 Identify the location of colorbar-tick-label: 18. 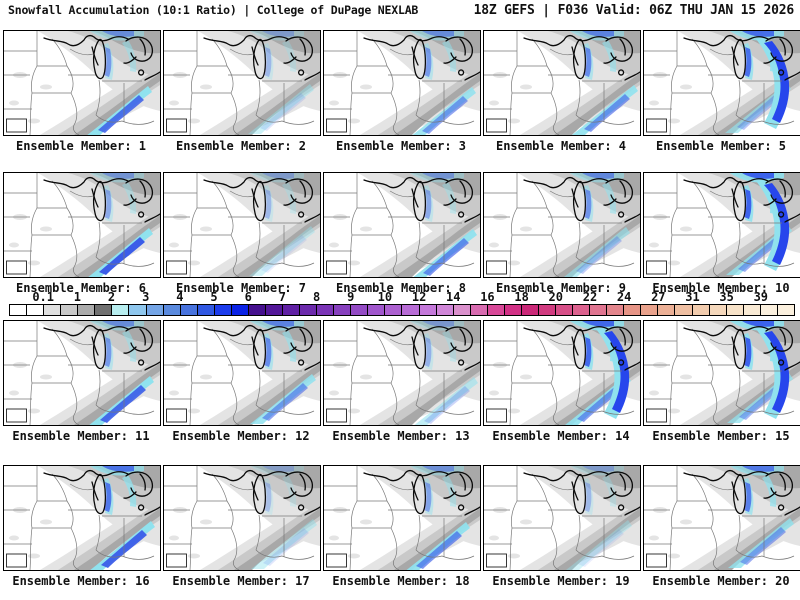
(521, 297).